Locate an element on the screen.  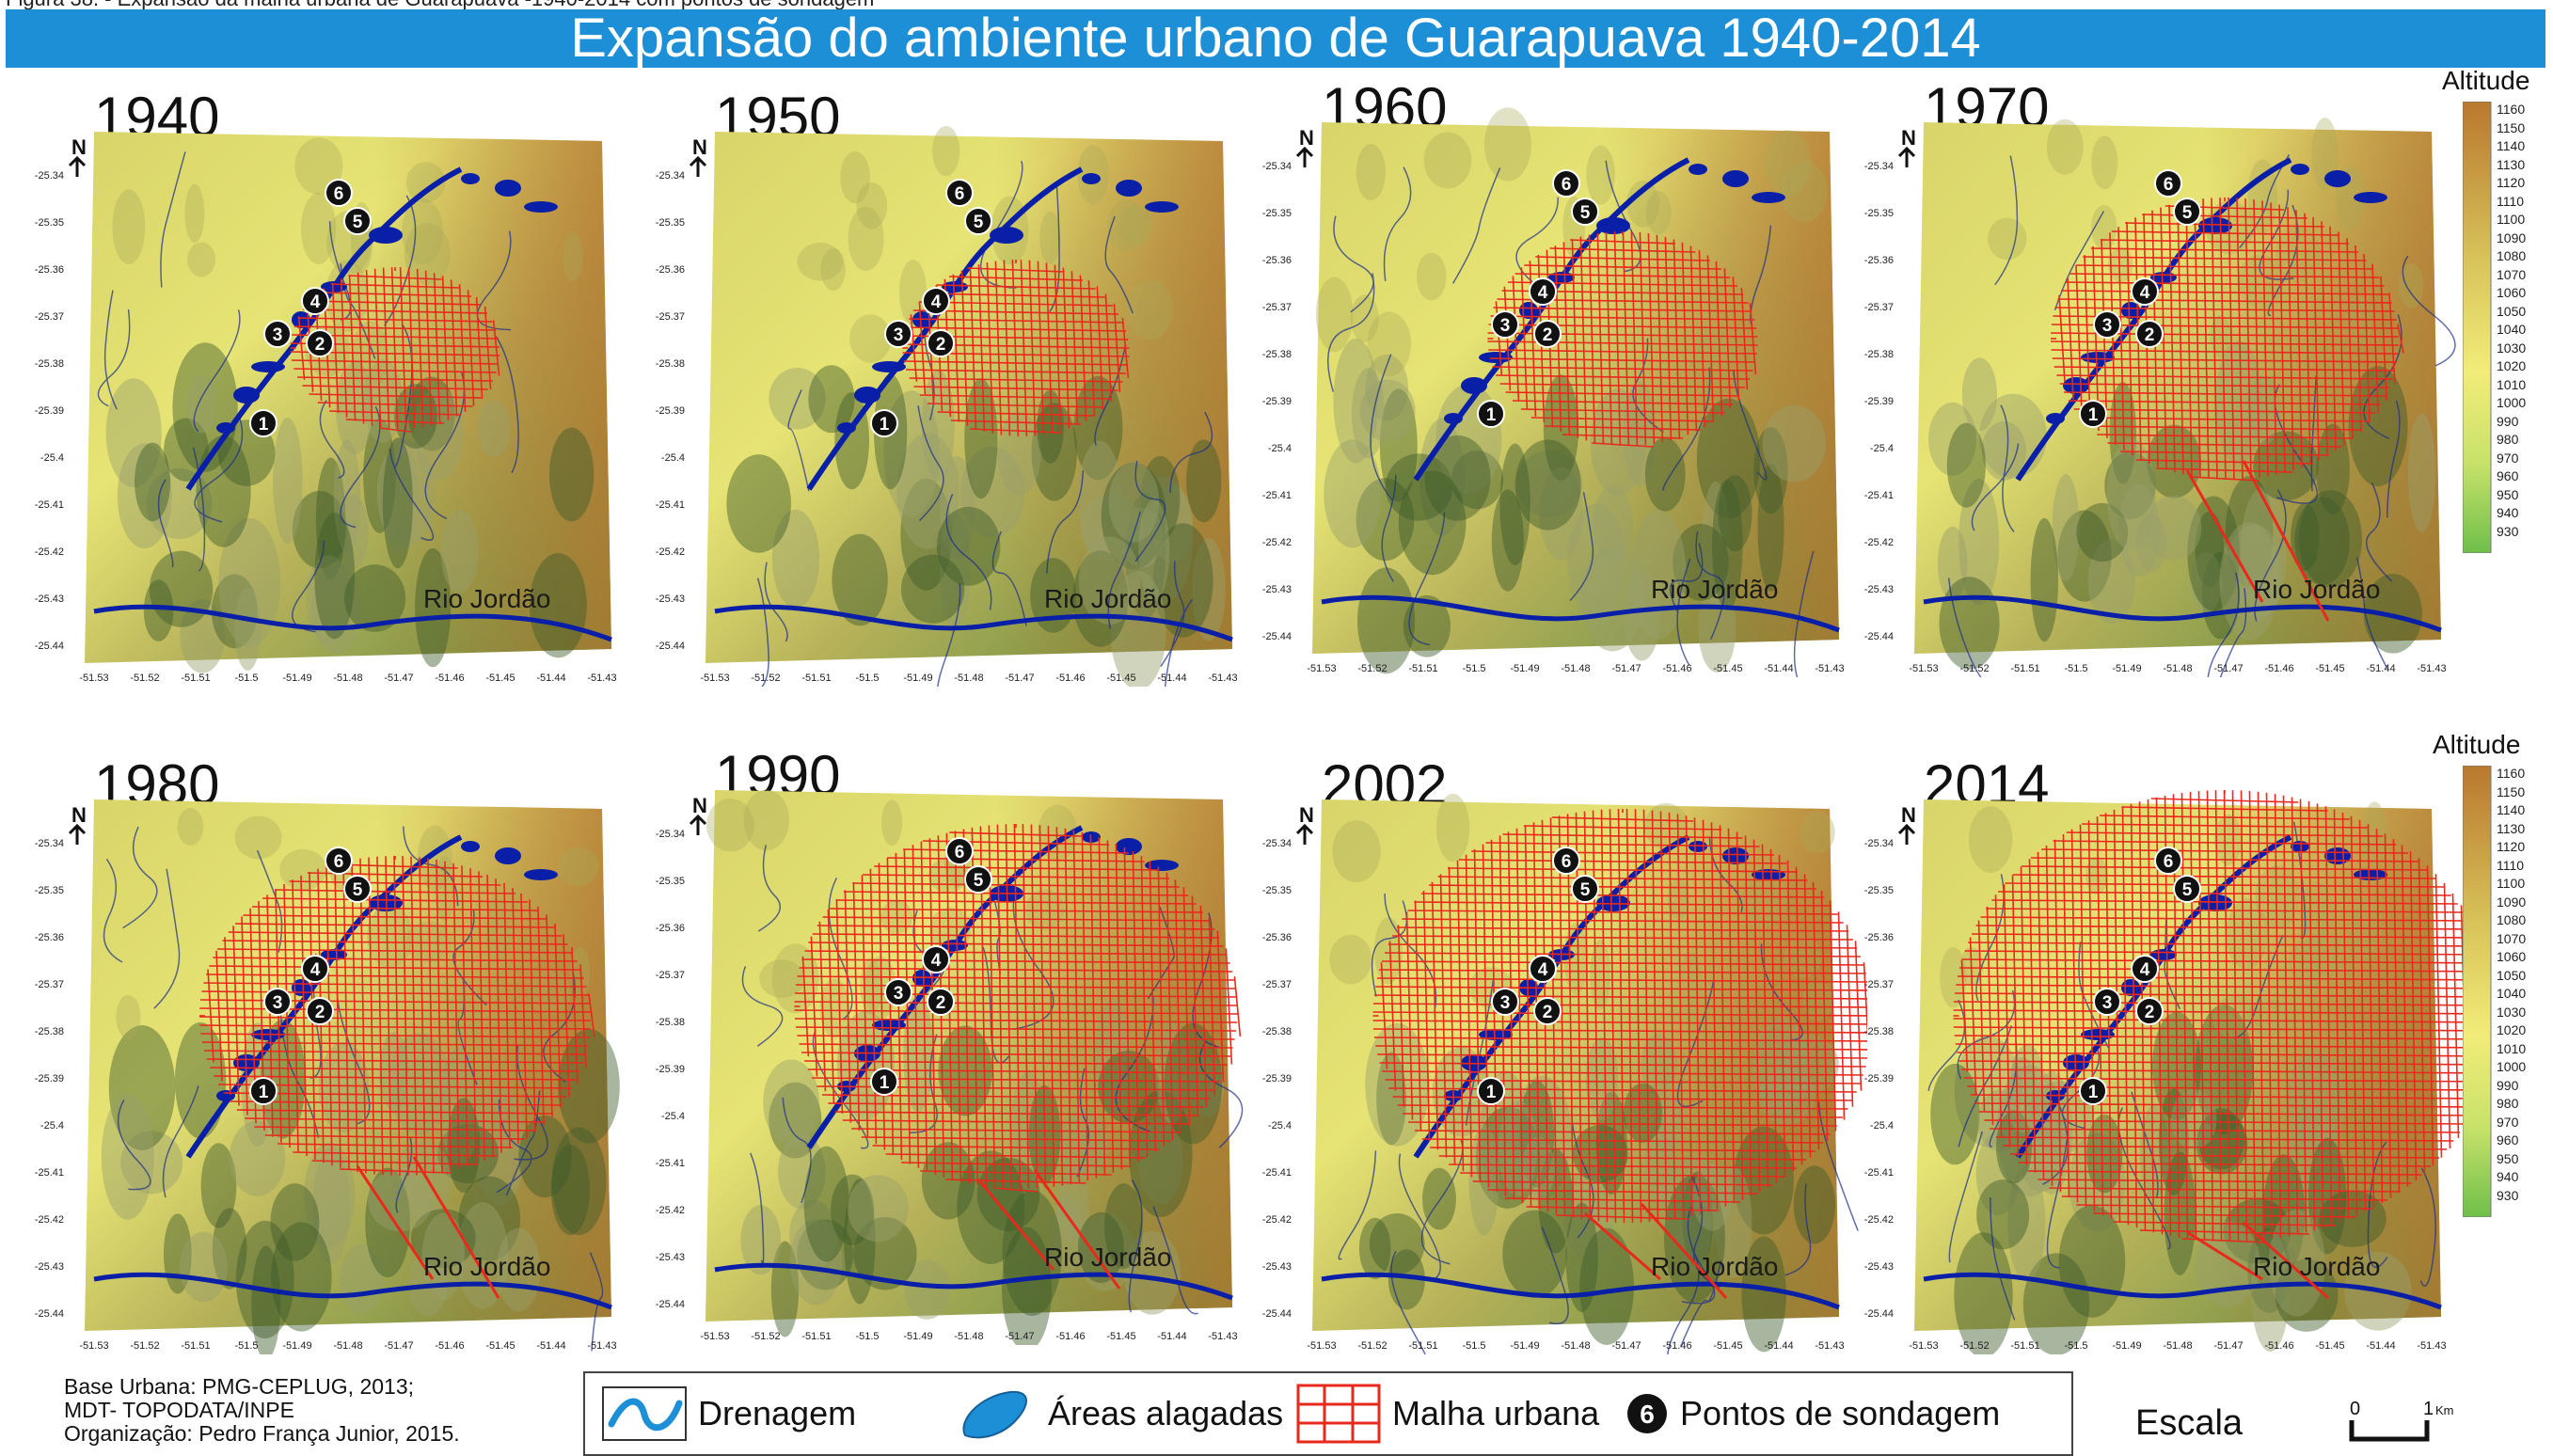
sounding-point: 4 is located at coordinates (315, 969).